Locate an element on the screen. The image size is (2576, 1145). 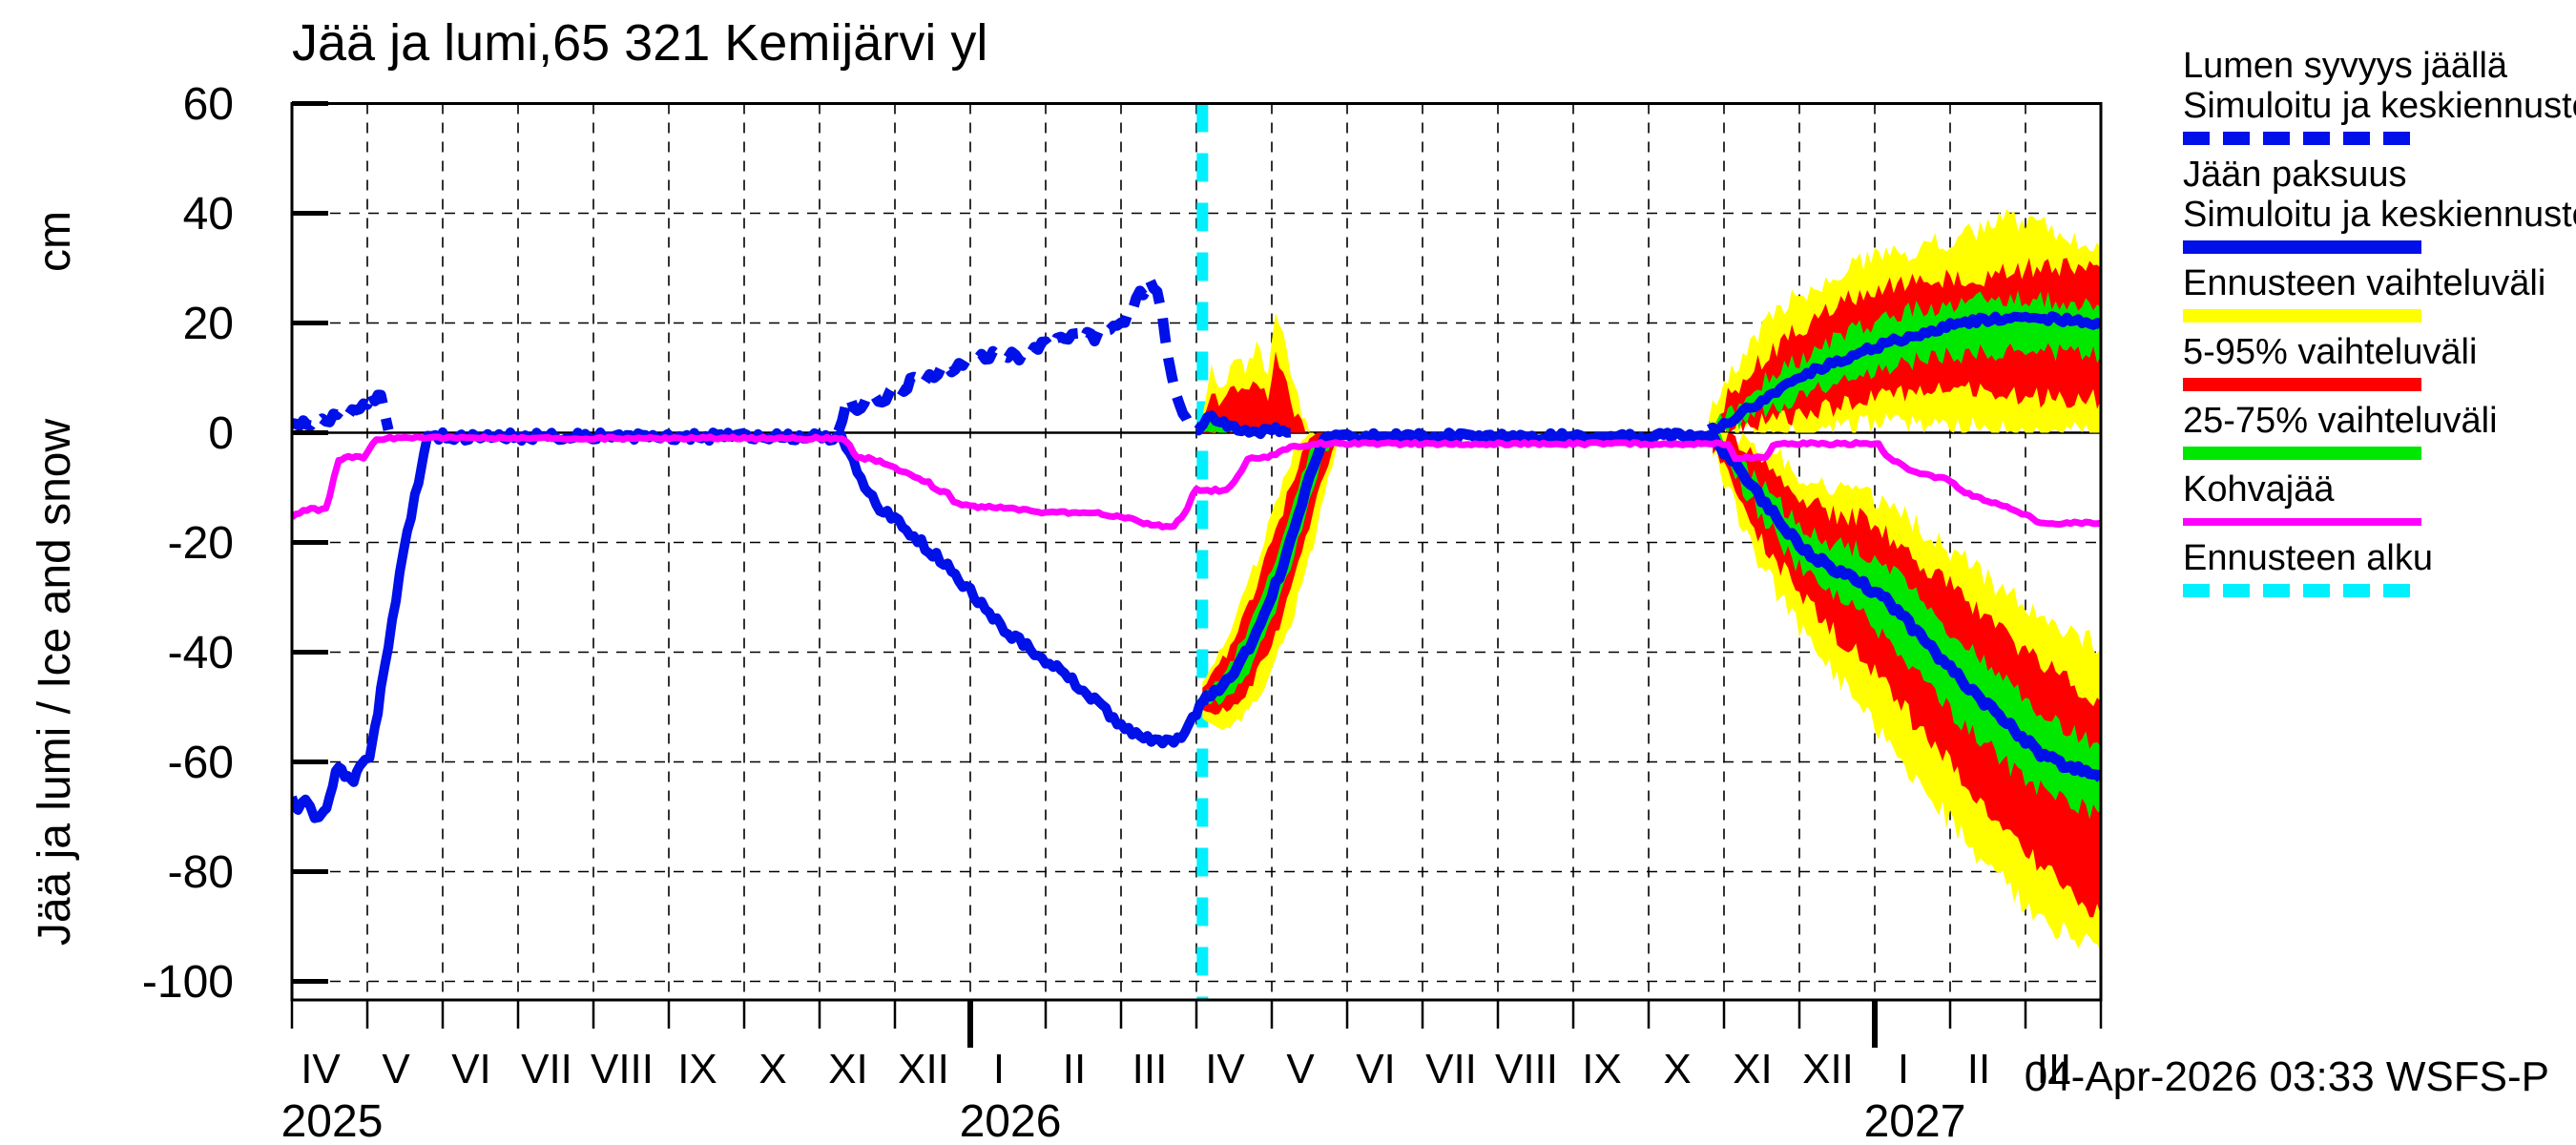
y-tick-label: -100 is located at coordinates (187, 982).